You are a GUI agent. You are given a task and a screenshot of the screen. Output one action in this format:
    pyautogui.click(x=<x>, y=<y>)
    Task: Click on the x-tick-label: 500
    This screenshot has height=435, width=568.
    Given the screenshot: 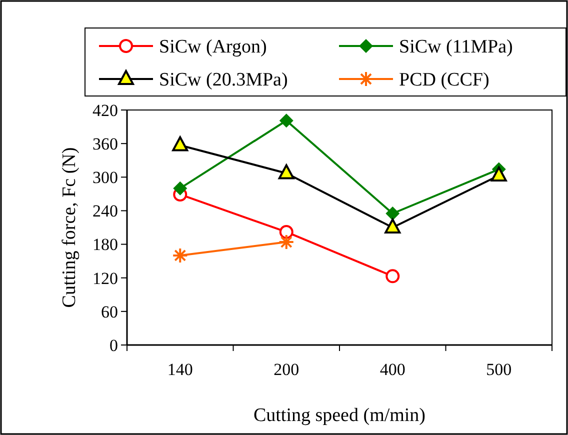 What is the action you would take?
    pyautogui.click(x=499, y=369)
    